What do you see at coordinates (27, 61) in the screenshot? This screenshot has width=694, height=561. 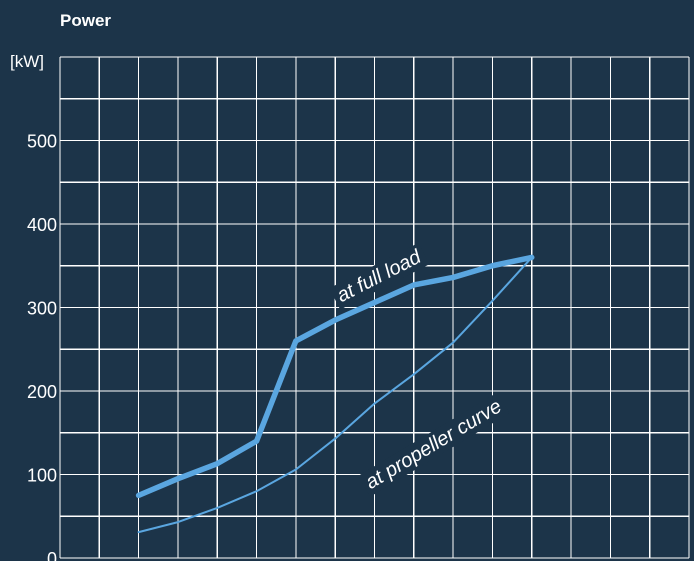 I see `y-axis-unit: [kW]` at bounding box center [27, 61].